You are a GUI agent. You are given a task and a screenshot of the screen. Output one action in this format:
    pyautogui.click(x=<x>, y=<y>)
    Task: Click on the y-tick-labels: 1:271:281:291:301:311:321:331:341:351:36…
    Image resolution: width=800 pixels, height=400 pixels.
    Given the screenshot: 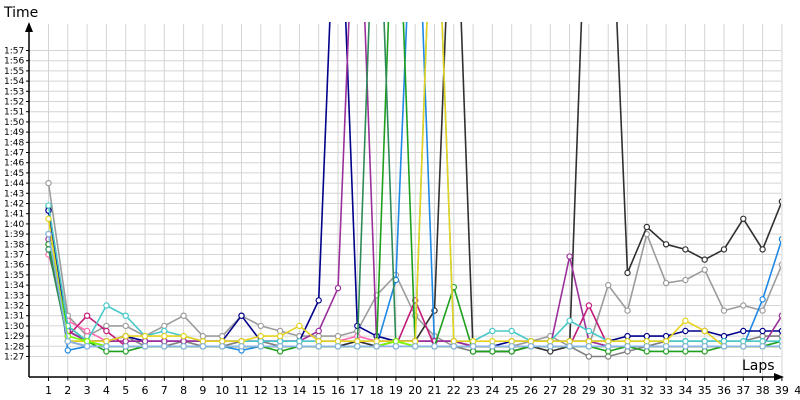 What is the action you would take?
    pyautogui.click(x=16, y=205)
    